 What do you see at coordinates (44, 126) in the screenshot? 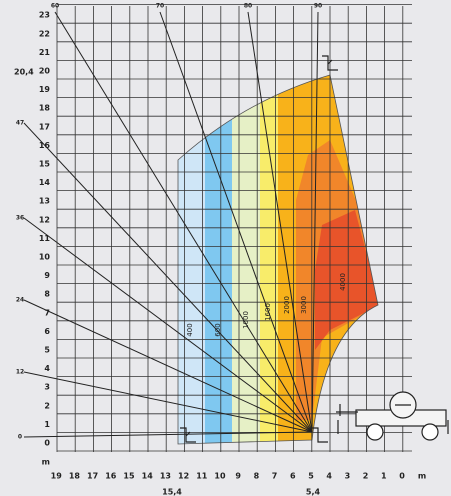
I see `y-tick-label: 17` at bounding box center [44, 126].